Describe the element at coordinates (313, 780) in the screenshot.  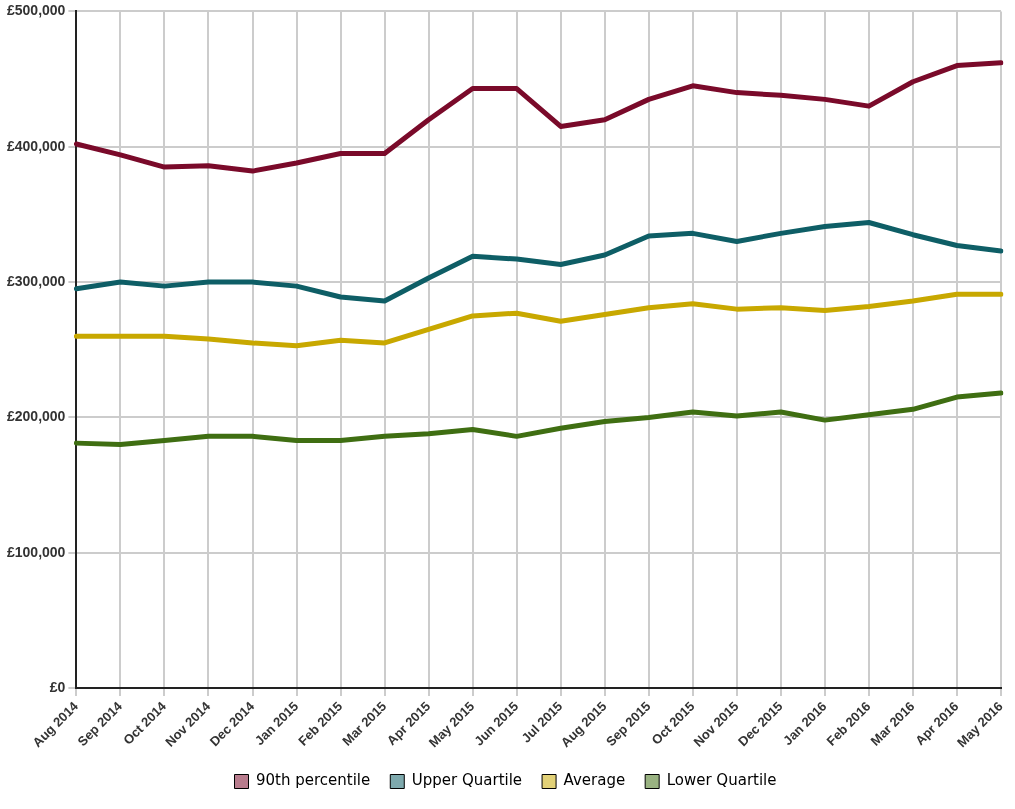
I see `legend-label: 90th percentile` at that location.